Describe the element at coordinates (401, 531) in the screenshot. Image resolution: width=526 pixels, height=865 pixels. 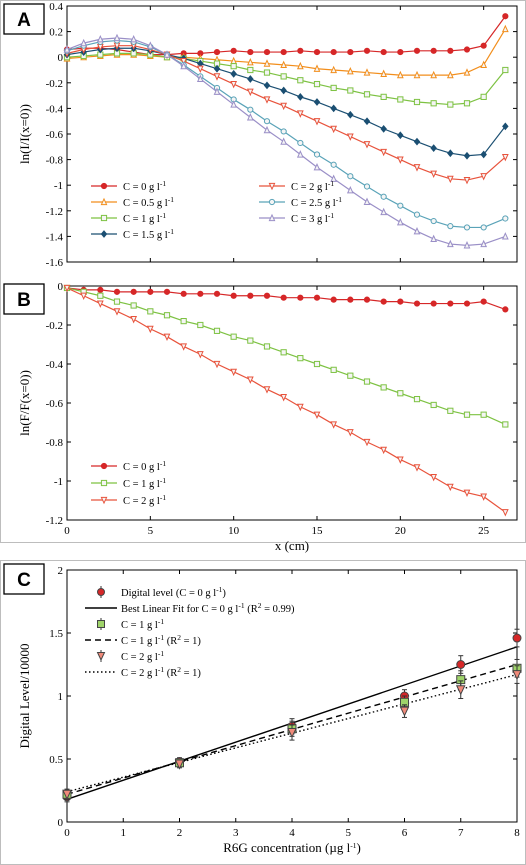
I see `x-tick-label: 20` at that location.